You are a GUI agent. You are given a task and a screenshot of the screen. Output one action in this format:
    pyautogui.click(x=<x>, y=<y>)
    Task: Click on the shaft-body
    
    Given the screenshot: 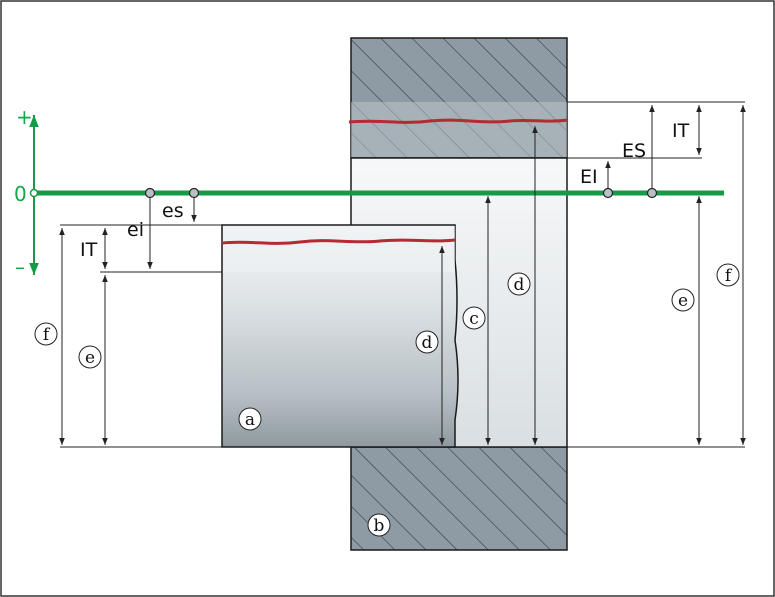 What is the action you would take?
    pyautogui.click(x=340, y=336)
    